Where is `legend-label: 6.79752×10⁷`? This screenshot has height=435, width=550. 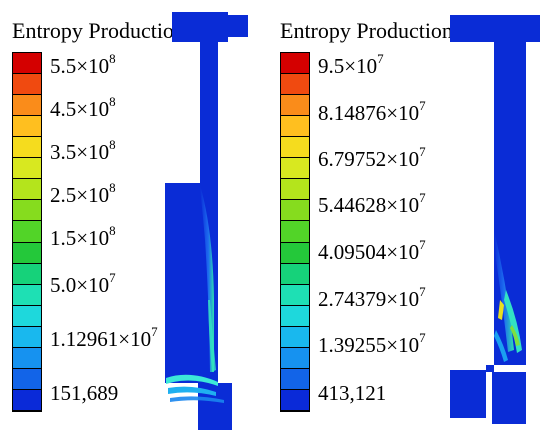 legend-label: 6.79752×10⁷ is located at coordinates (372, 157).